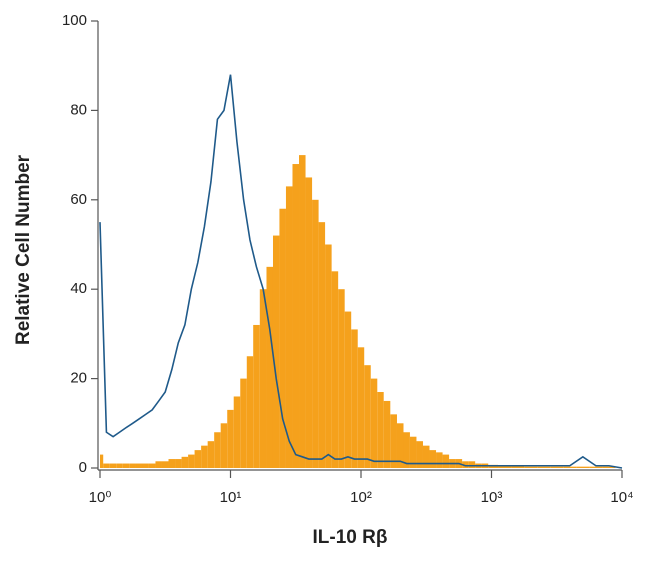 This screenshot has height=561, width=650. Describe the element at coordinates (83, 467) in the screenshot. I see `y-tick-label: 0` at that location.